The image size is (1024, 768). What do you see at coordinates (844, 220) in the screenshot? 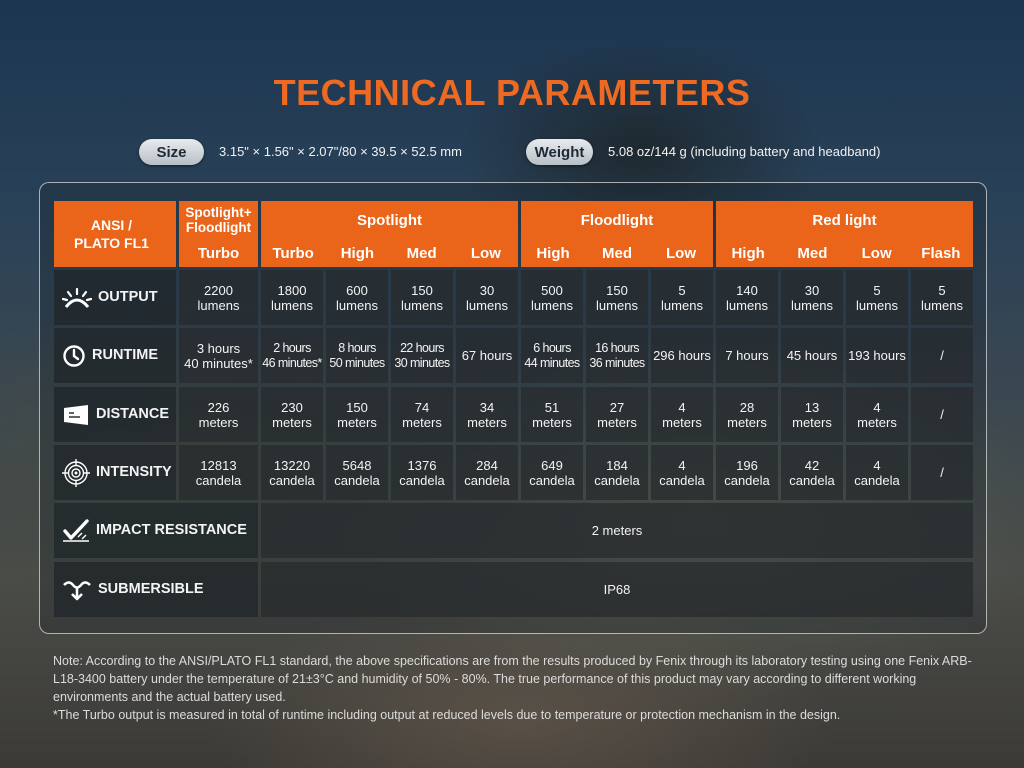
I see `group-red-light-title: Red light` at bounding box center [844, 220].